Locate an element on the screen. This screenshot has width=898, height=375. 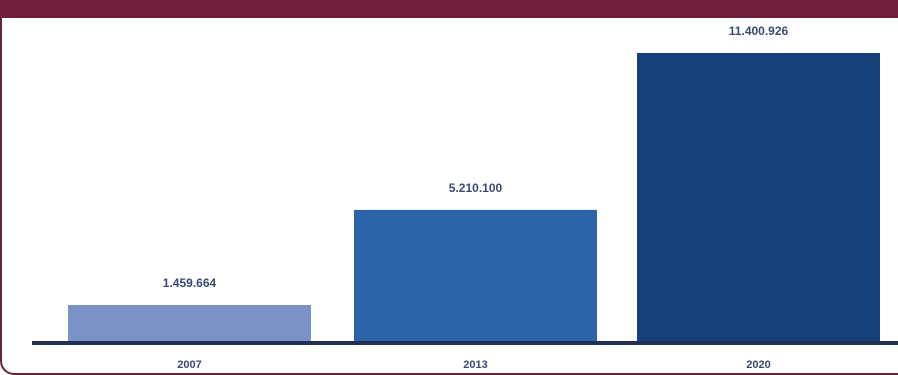
x-tick-label-2013: 2013 is located at coordinates (475, 365).